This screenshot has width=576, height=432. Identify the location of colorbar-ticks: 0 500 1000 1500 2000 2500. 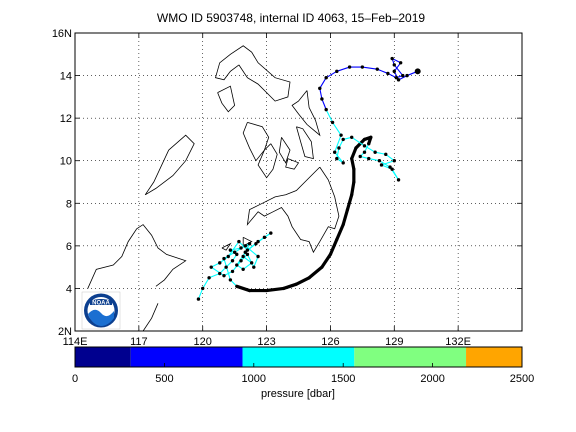
(303, 374).